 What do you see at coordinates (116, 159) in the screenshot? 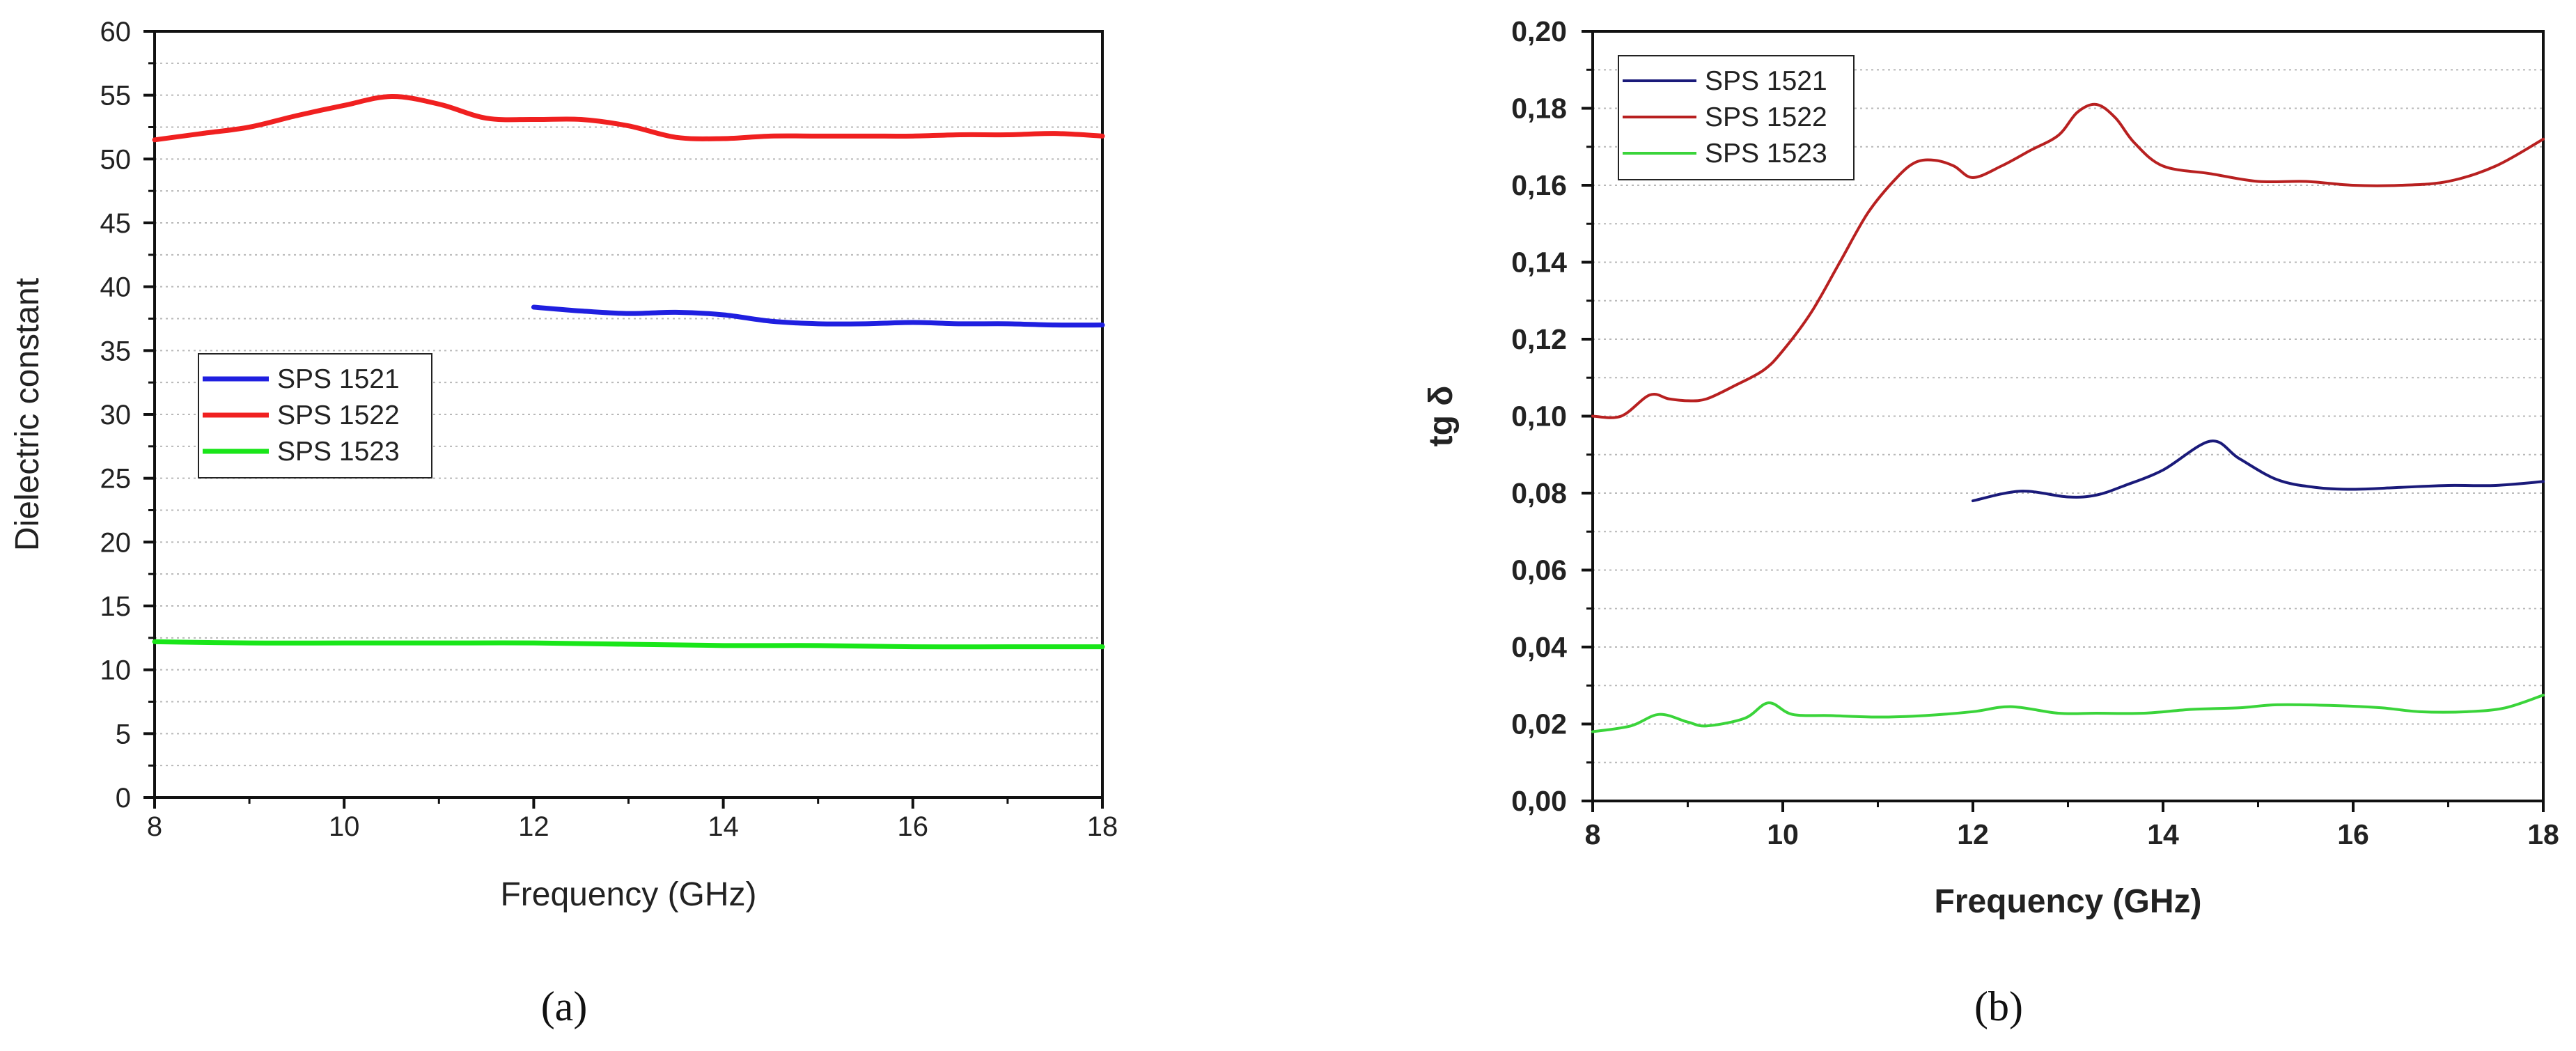
I see `y-tick-label: 50` at bounding box center [116, 159].